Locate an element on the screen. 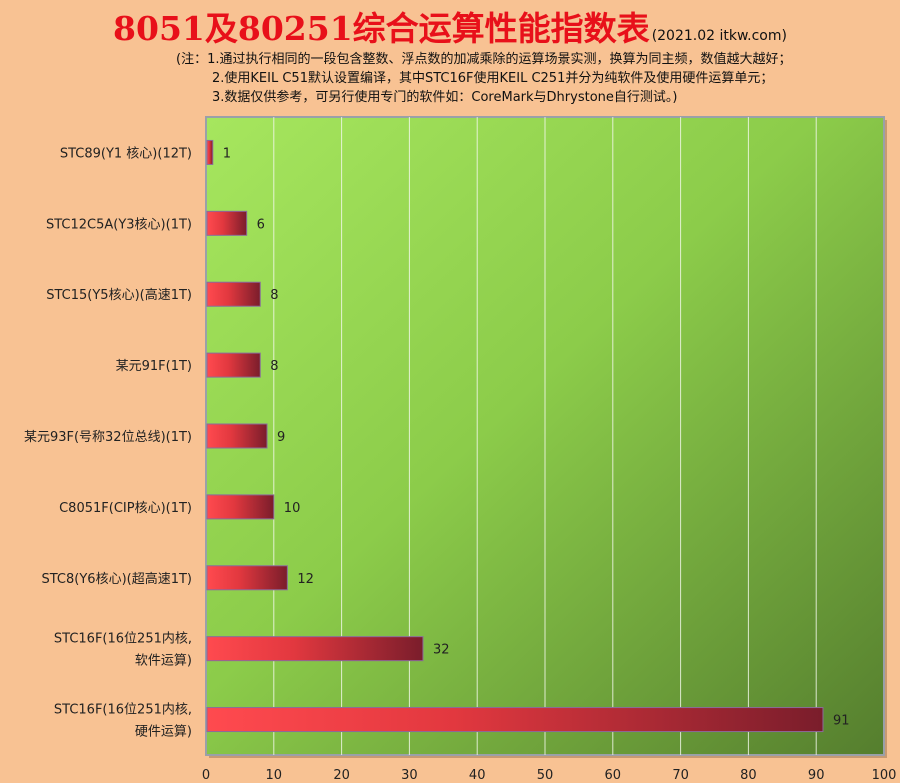  value-label: 91 is located at coordinates (841, 721).